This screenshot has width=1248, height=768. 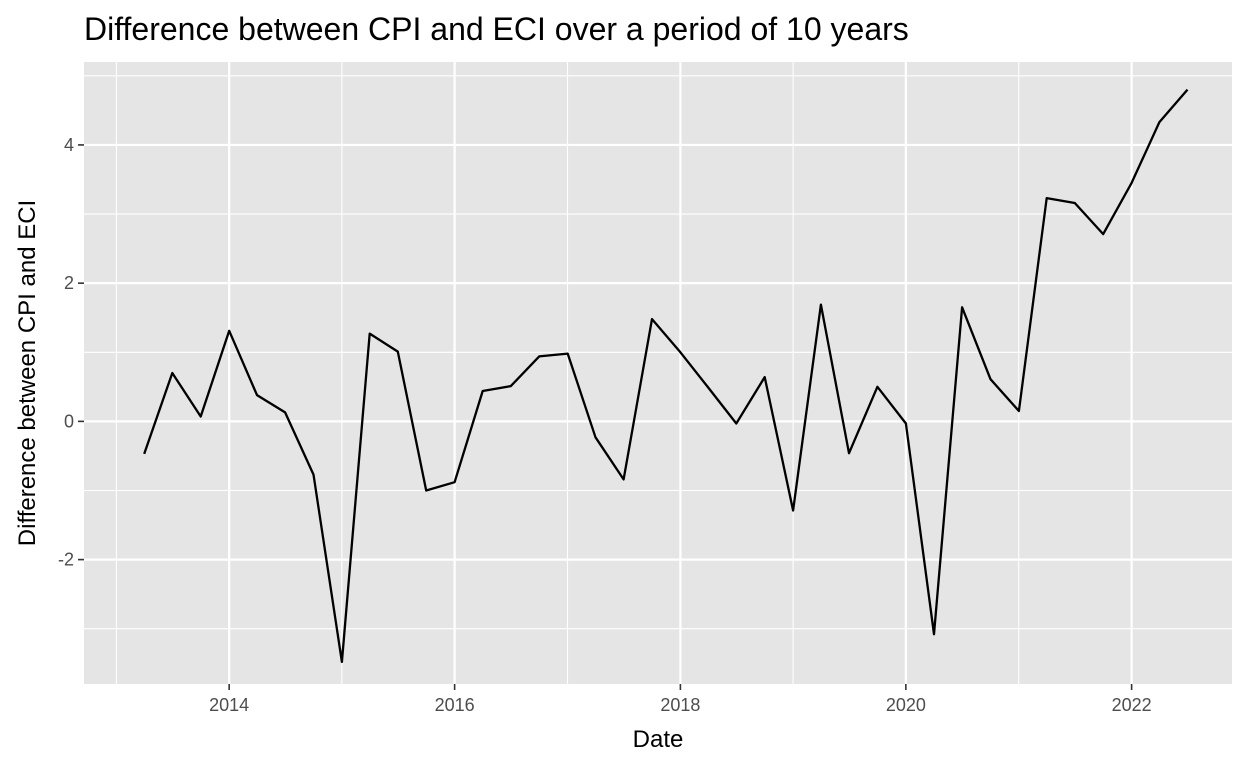 What do you see at coordinates (69, 421) in the screenshot?
I see `y-tick-label: 0` at bounding box center [69, 421].